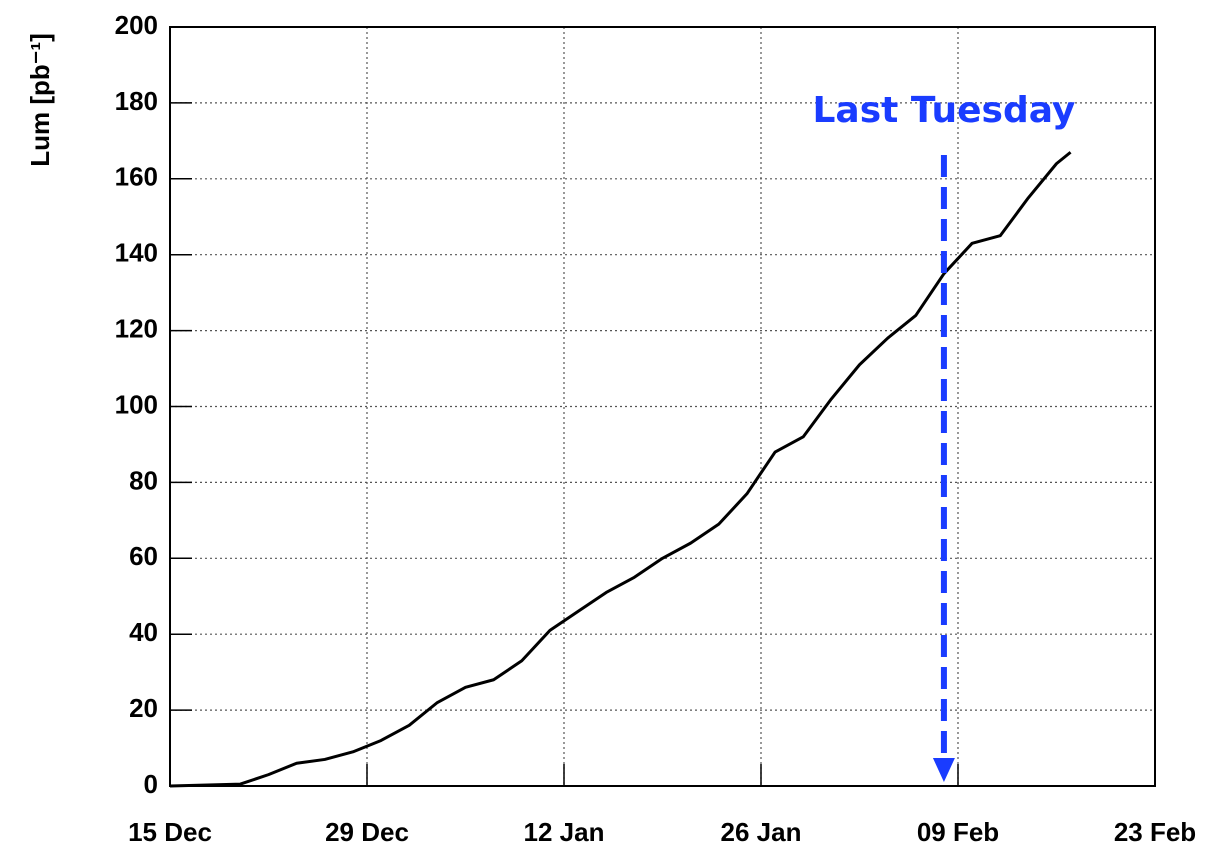 The width and height of the screenshot is (1217, 866). Describe the element at coordinates (136, 328) in the screenshot. I see `y-tick-label: 120` at that location.